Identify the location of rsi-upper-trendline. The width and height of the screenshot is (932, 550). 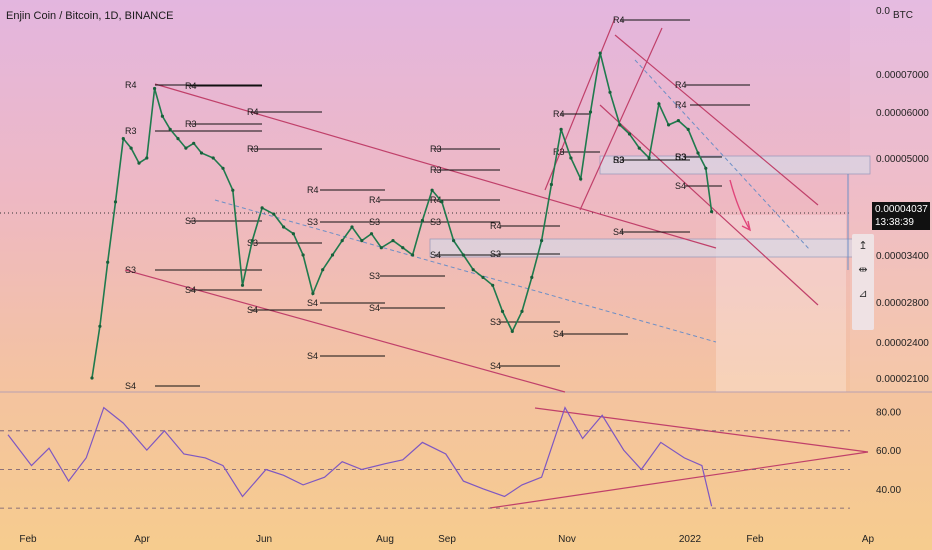
(701, 430).